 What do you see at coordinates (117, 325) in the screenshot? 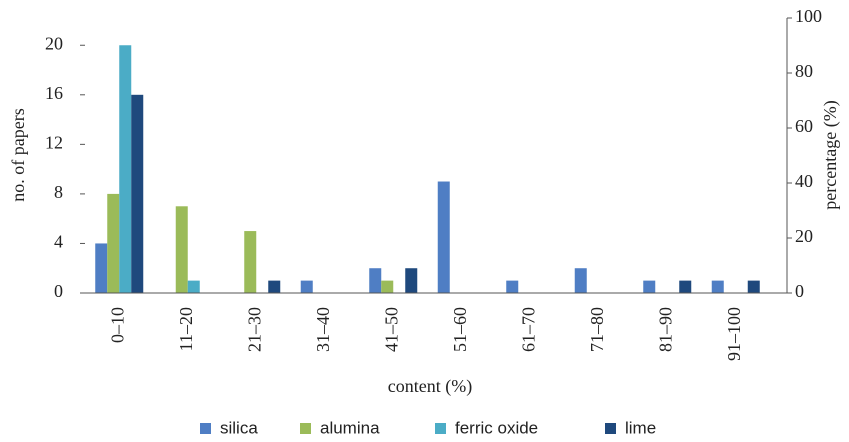
I see `x-tick-label: 0–10` at bounding box center [117, 325].